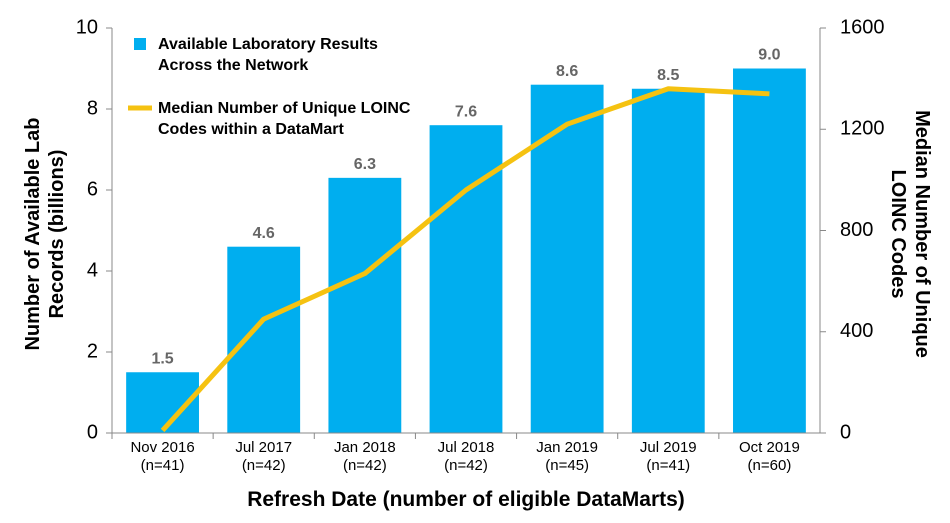 This screenshot has width=950, height=523. I want to click on value-label: 4.6, so click(264, 233).